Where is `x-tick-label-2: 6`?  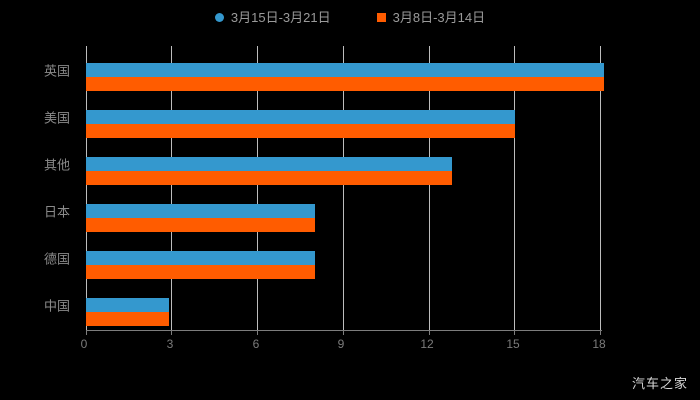
x-tick-label-2: 6 is located at coordinates (256, 344).